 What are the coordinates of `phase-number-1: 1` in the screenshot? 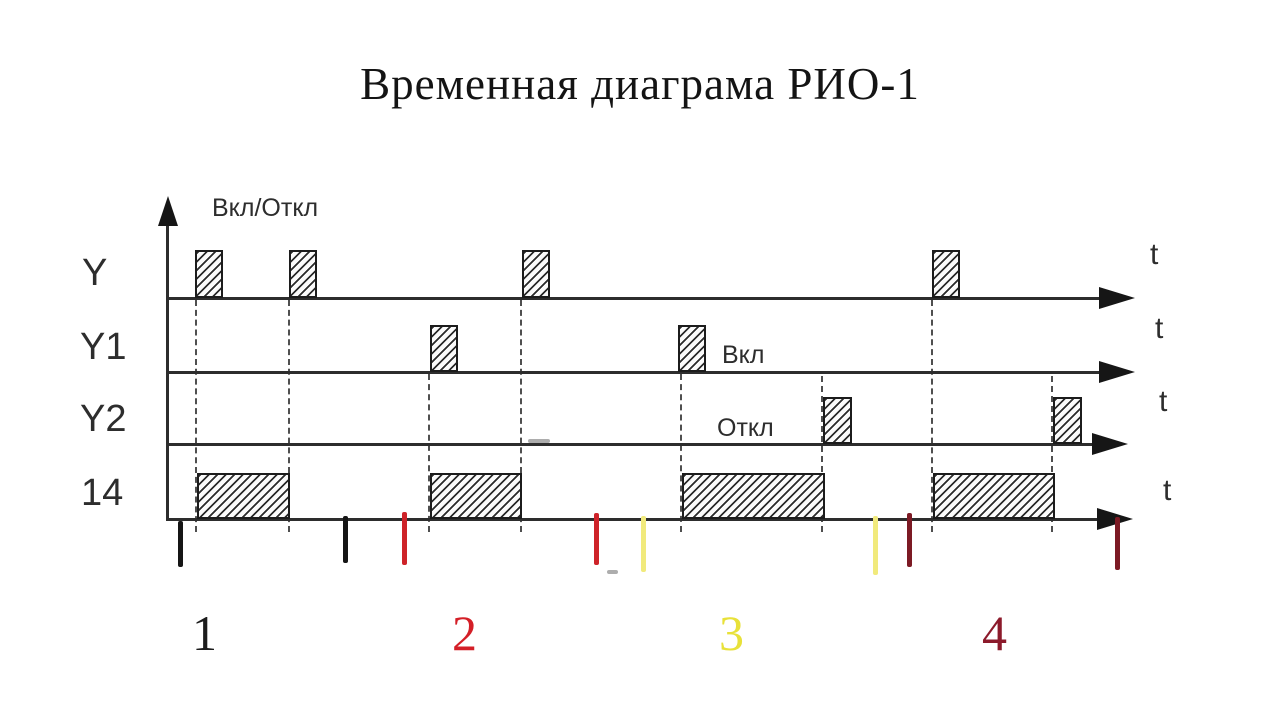 It's located at (204, 633).